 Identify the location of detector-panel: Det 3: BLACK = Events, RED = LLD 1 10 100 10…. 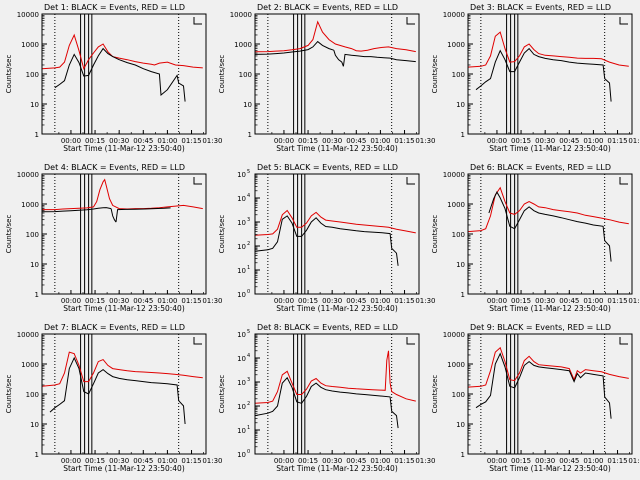
(535, 78).